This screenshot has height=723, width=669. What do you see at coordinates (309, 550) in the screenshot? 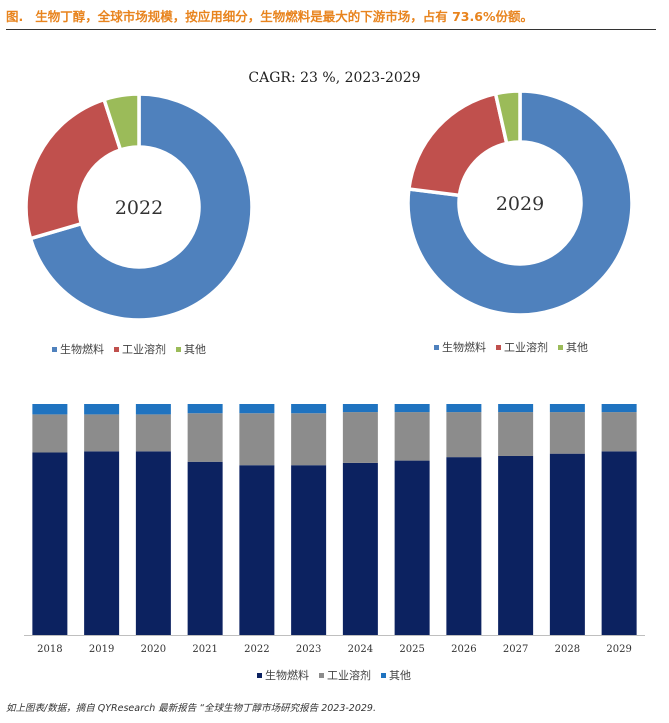
I see `bar-2023-biofuel` at bounding box center [309, 550].